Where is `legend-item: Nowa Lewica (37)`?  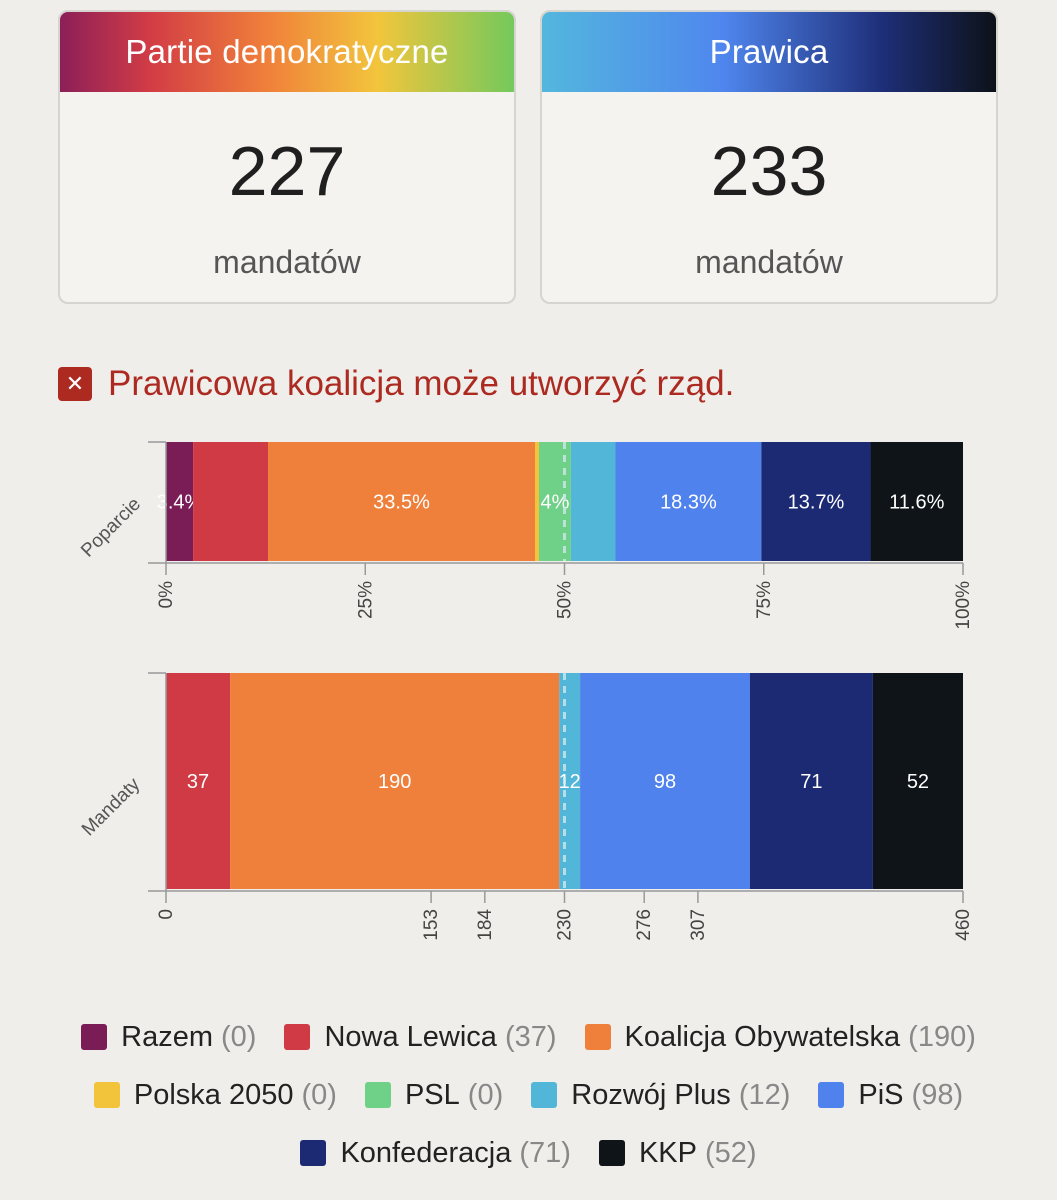
legend-item: Nowa Lewica (37) is located at coordinates (420, 1037).